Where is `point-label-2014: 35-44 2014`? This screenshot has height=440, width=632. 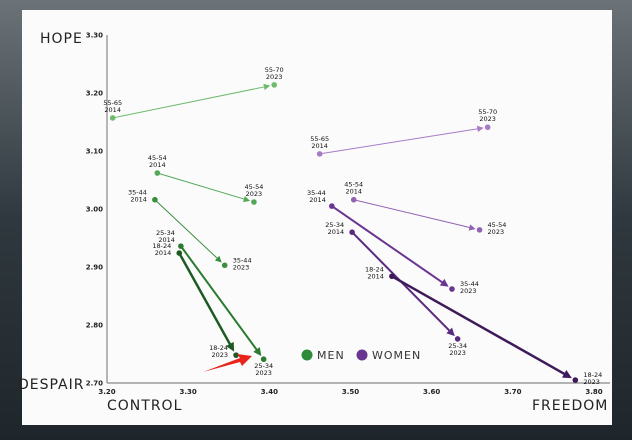
point-label-2014: 35-44 2014 is located at coordinates (316, 196).